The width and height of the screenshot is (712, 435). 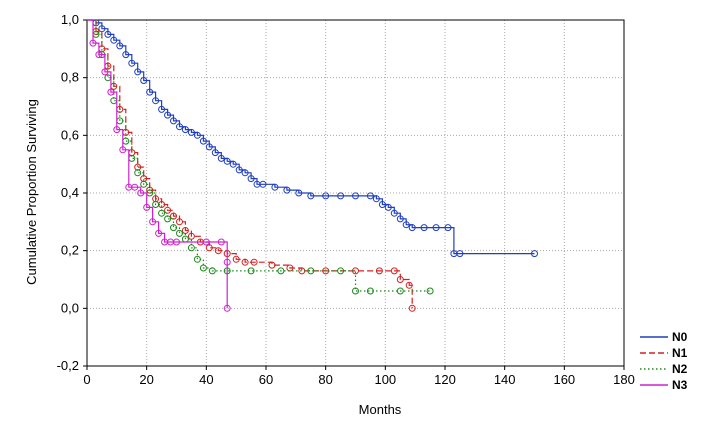 I want to click on x-tick-label: 180, so click(x=624, y=379).